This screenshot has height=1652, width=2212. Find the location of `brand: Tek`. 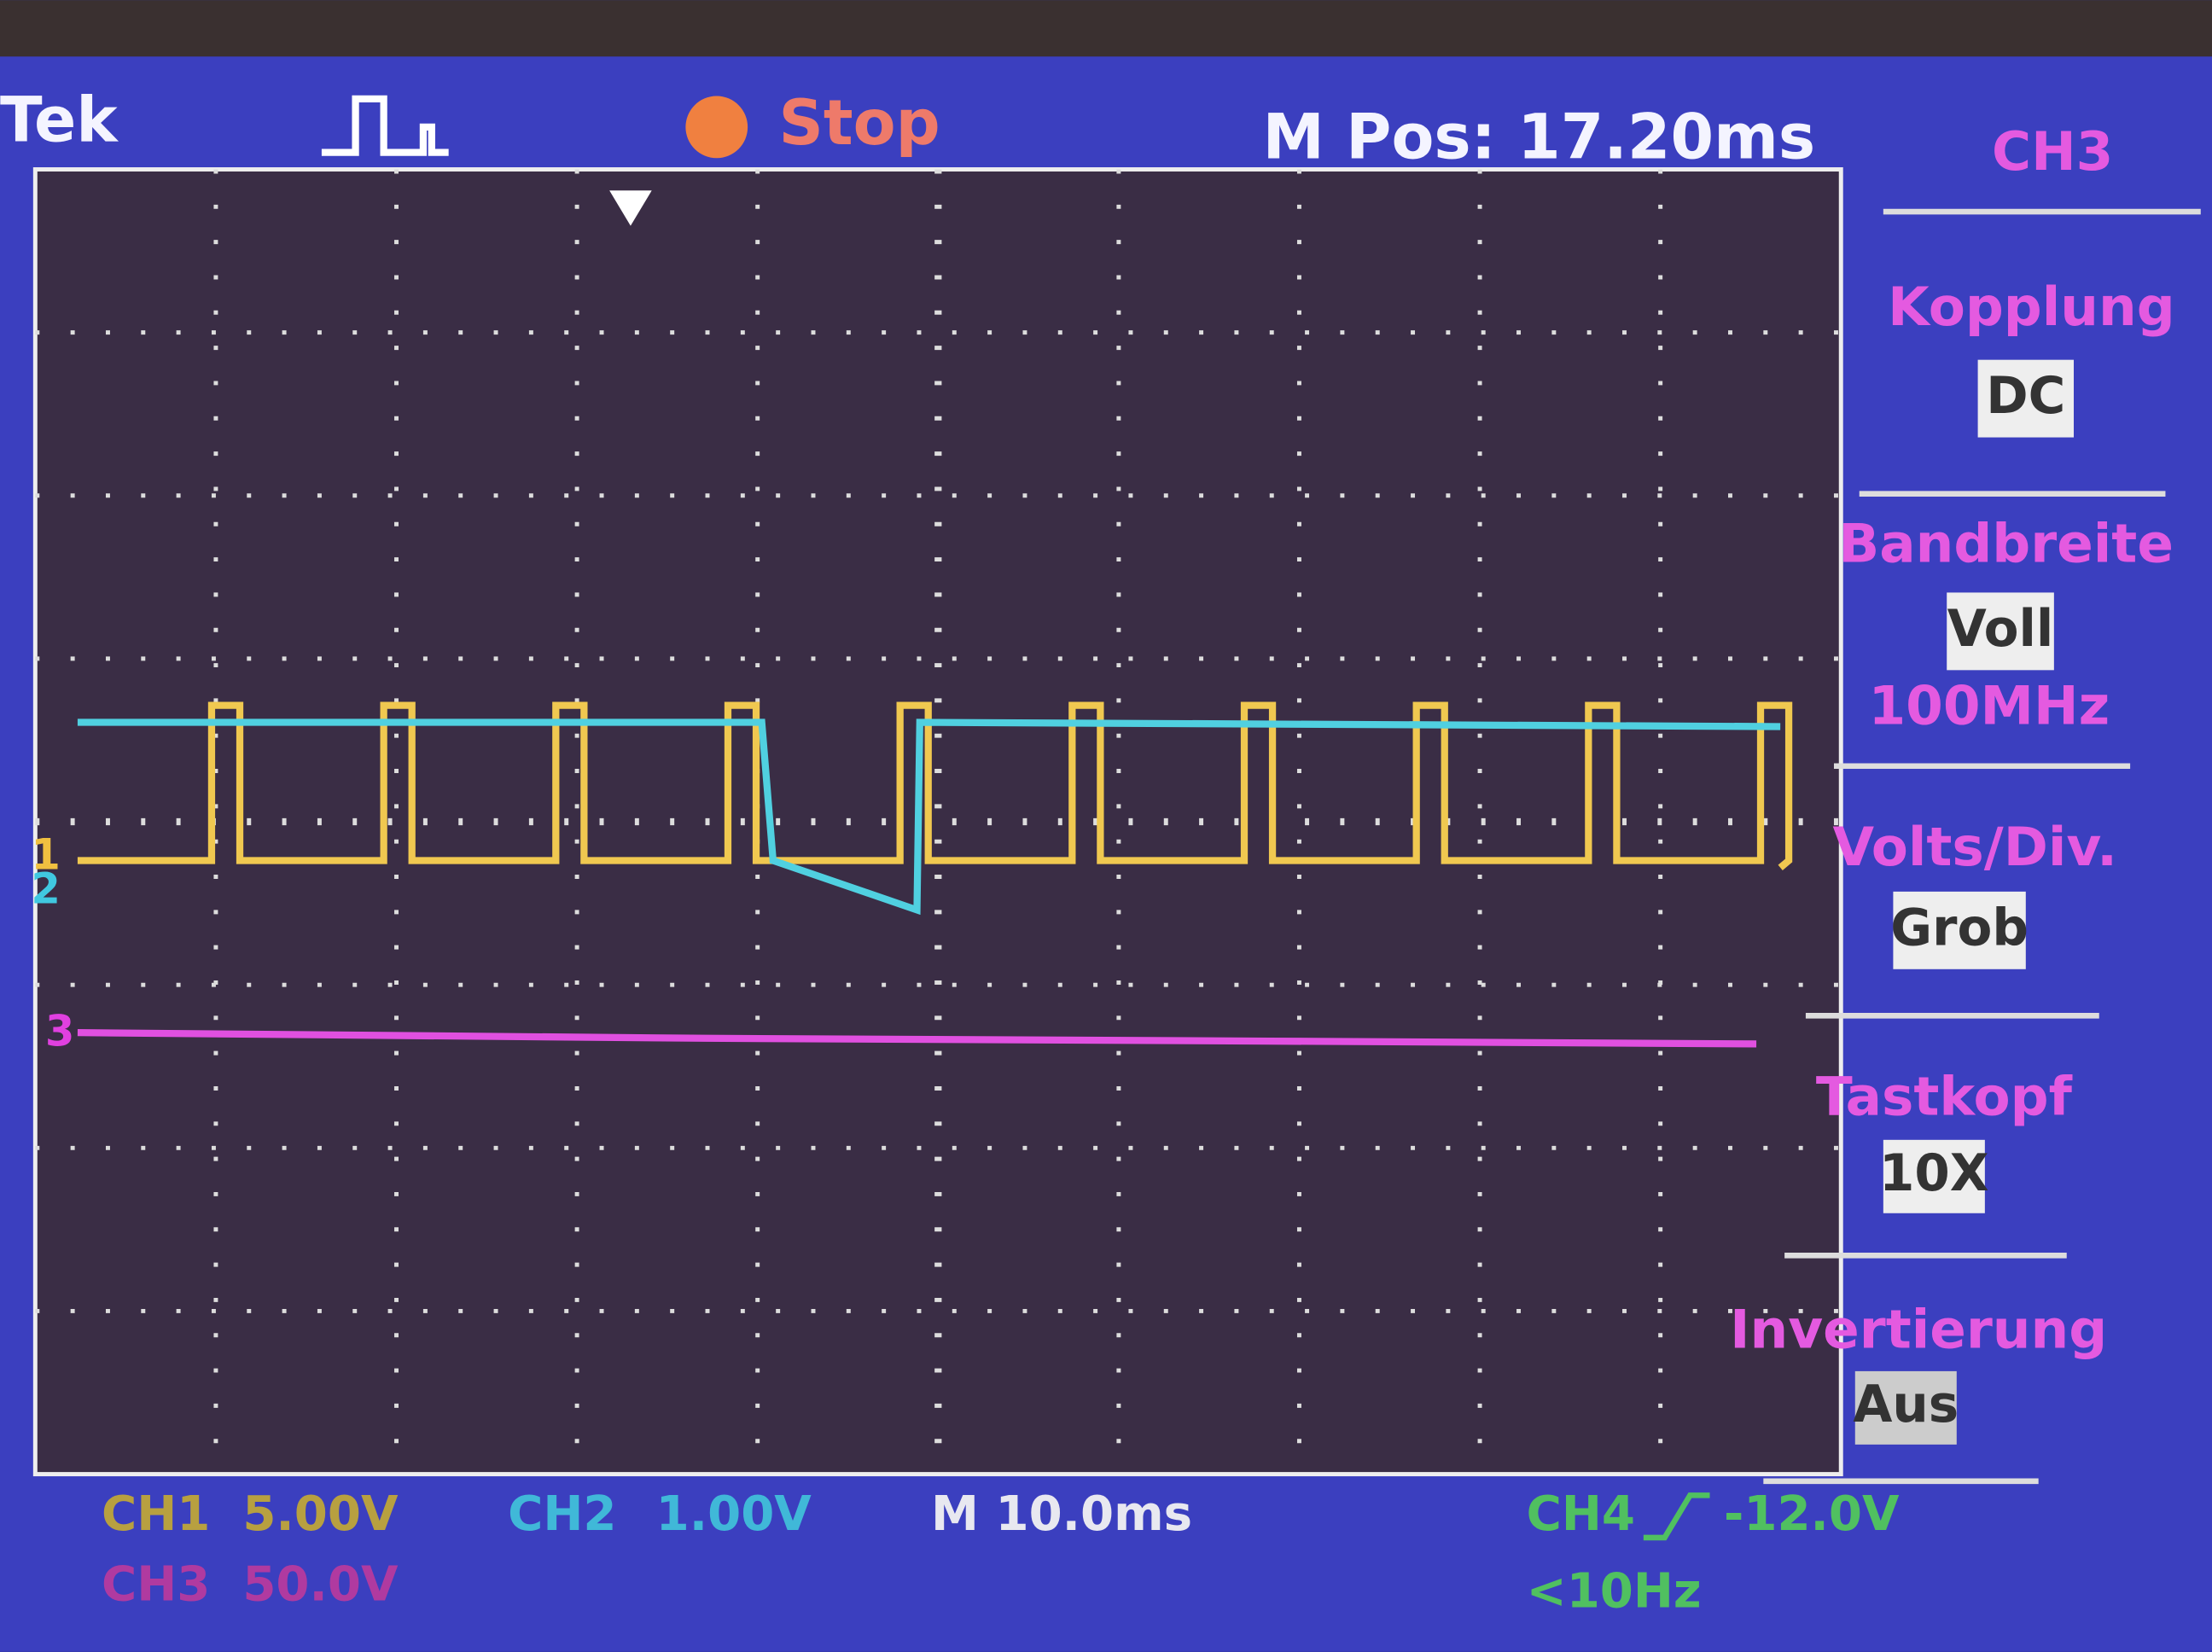

brand: Tek is located at coordinates (59, 120).